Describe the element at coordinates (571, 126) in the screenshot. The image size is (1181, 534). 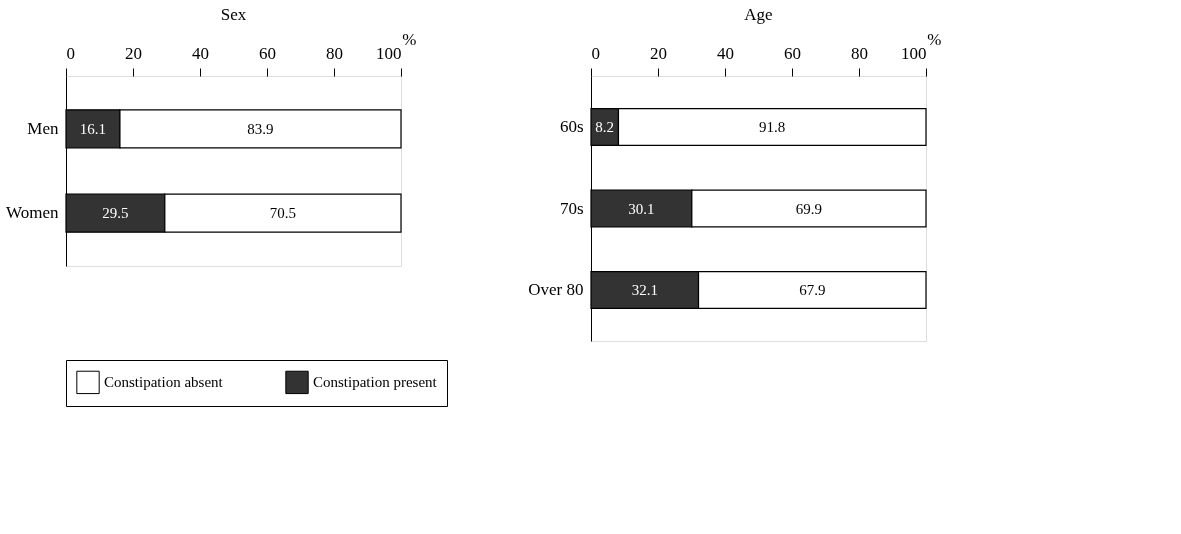
I see `y-tick-label: 60s` at that location.